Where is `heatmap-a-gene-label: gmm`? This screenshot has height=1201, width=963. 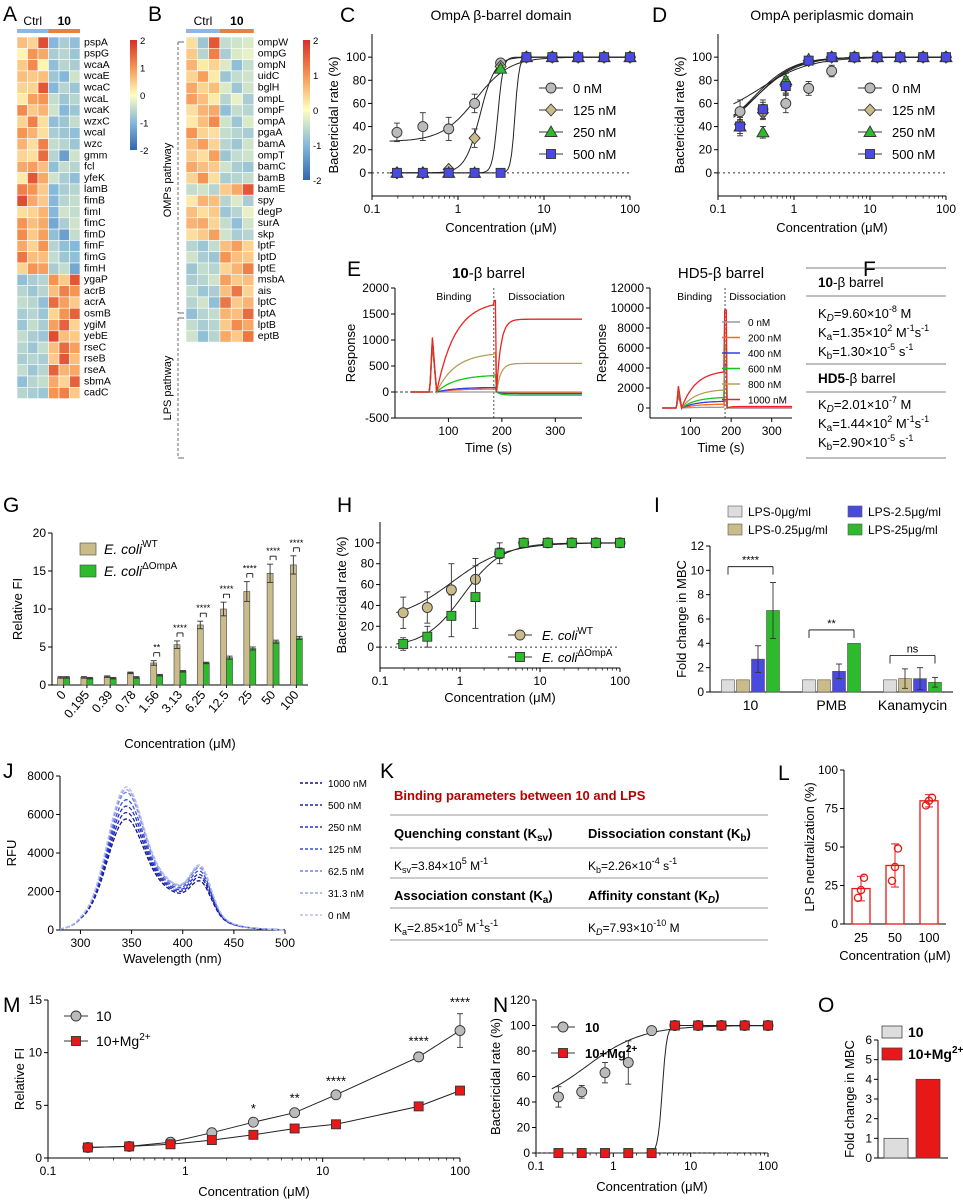 heatmap-a-gene-label: gmm is located at coordinates (96, 155).